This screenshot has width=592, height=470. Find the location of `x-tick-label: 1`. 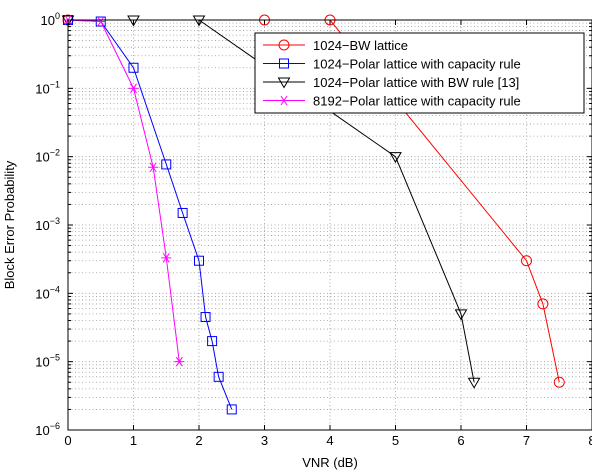

x-tick-label: 1 is located at coordinates (133, 440).